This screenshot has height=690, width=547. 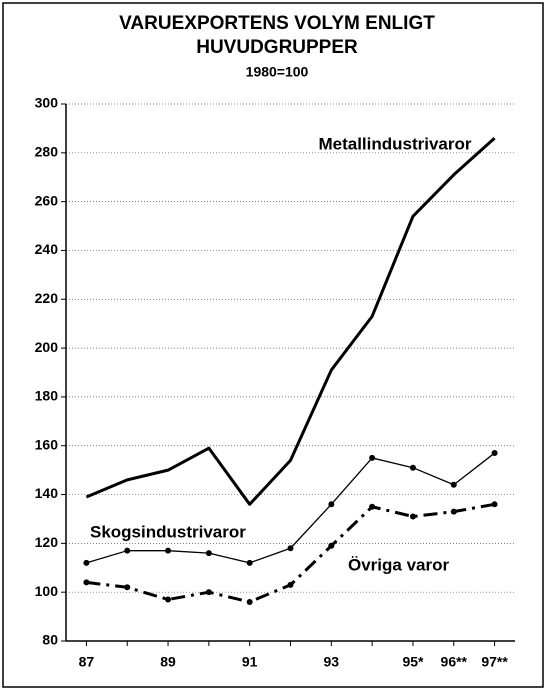 What do you see at coordinates (168, 662) in the screenshot?
I see `x-tick-label: 89` at bounding box center [168, 662].